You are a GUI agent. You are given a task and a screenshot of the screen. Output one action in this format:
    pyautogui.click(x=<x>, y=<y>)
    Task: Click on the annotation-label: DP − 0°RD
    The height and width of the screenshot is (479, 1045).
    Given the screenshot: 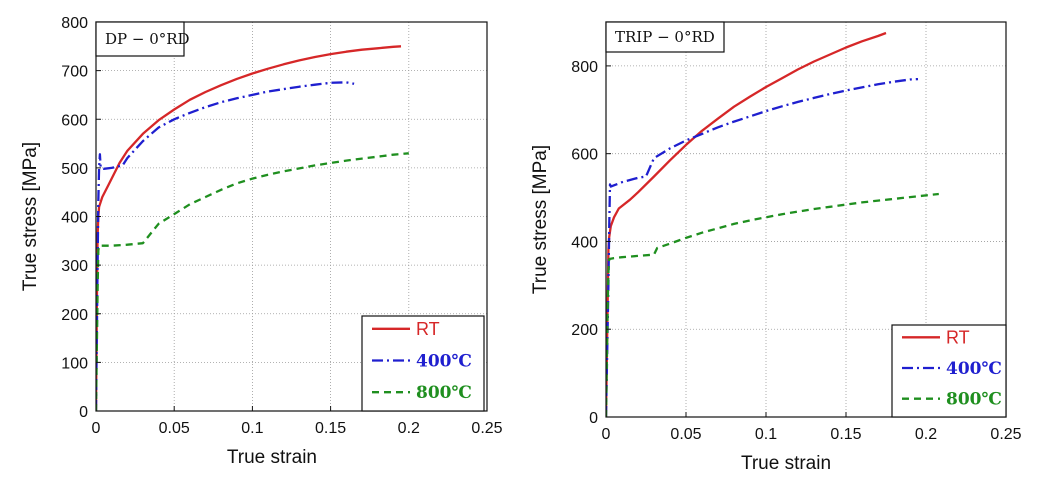 What is the action you would take?
    pyautogui.click(x=147, y=39)
    